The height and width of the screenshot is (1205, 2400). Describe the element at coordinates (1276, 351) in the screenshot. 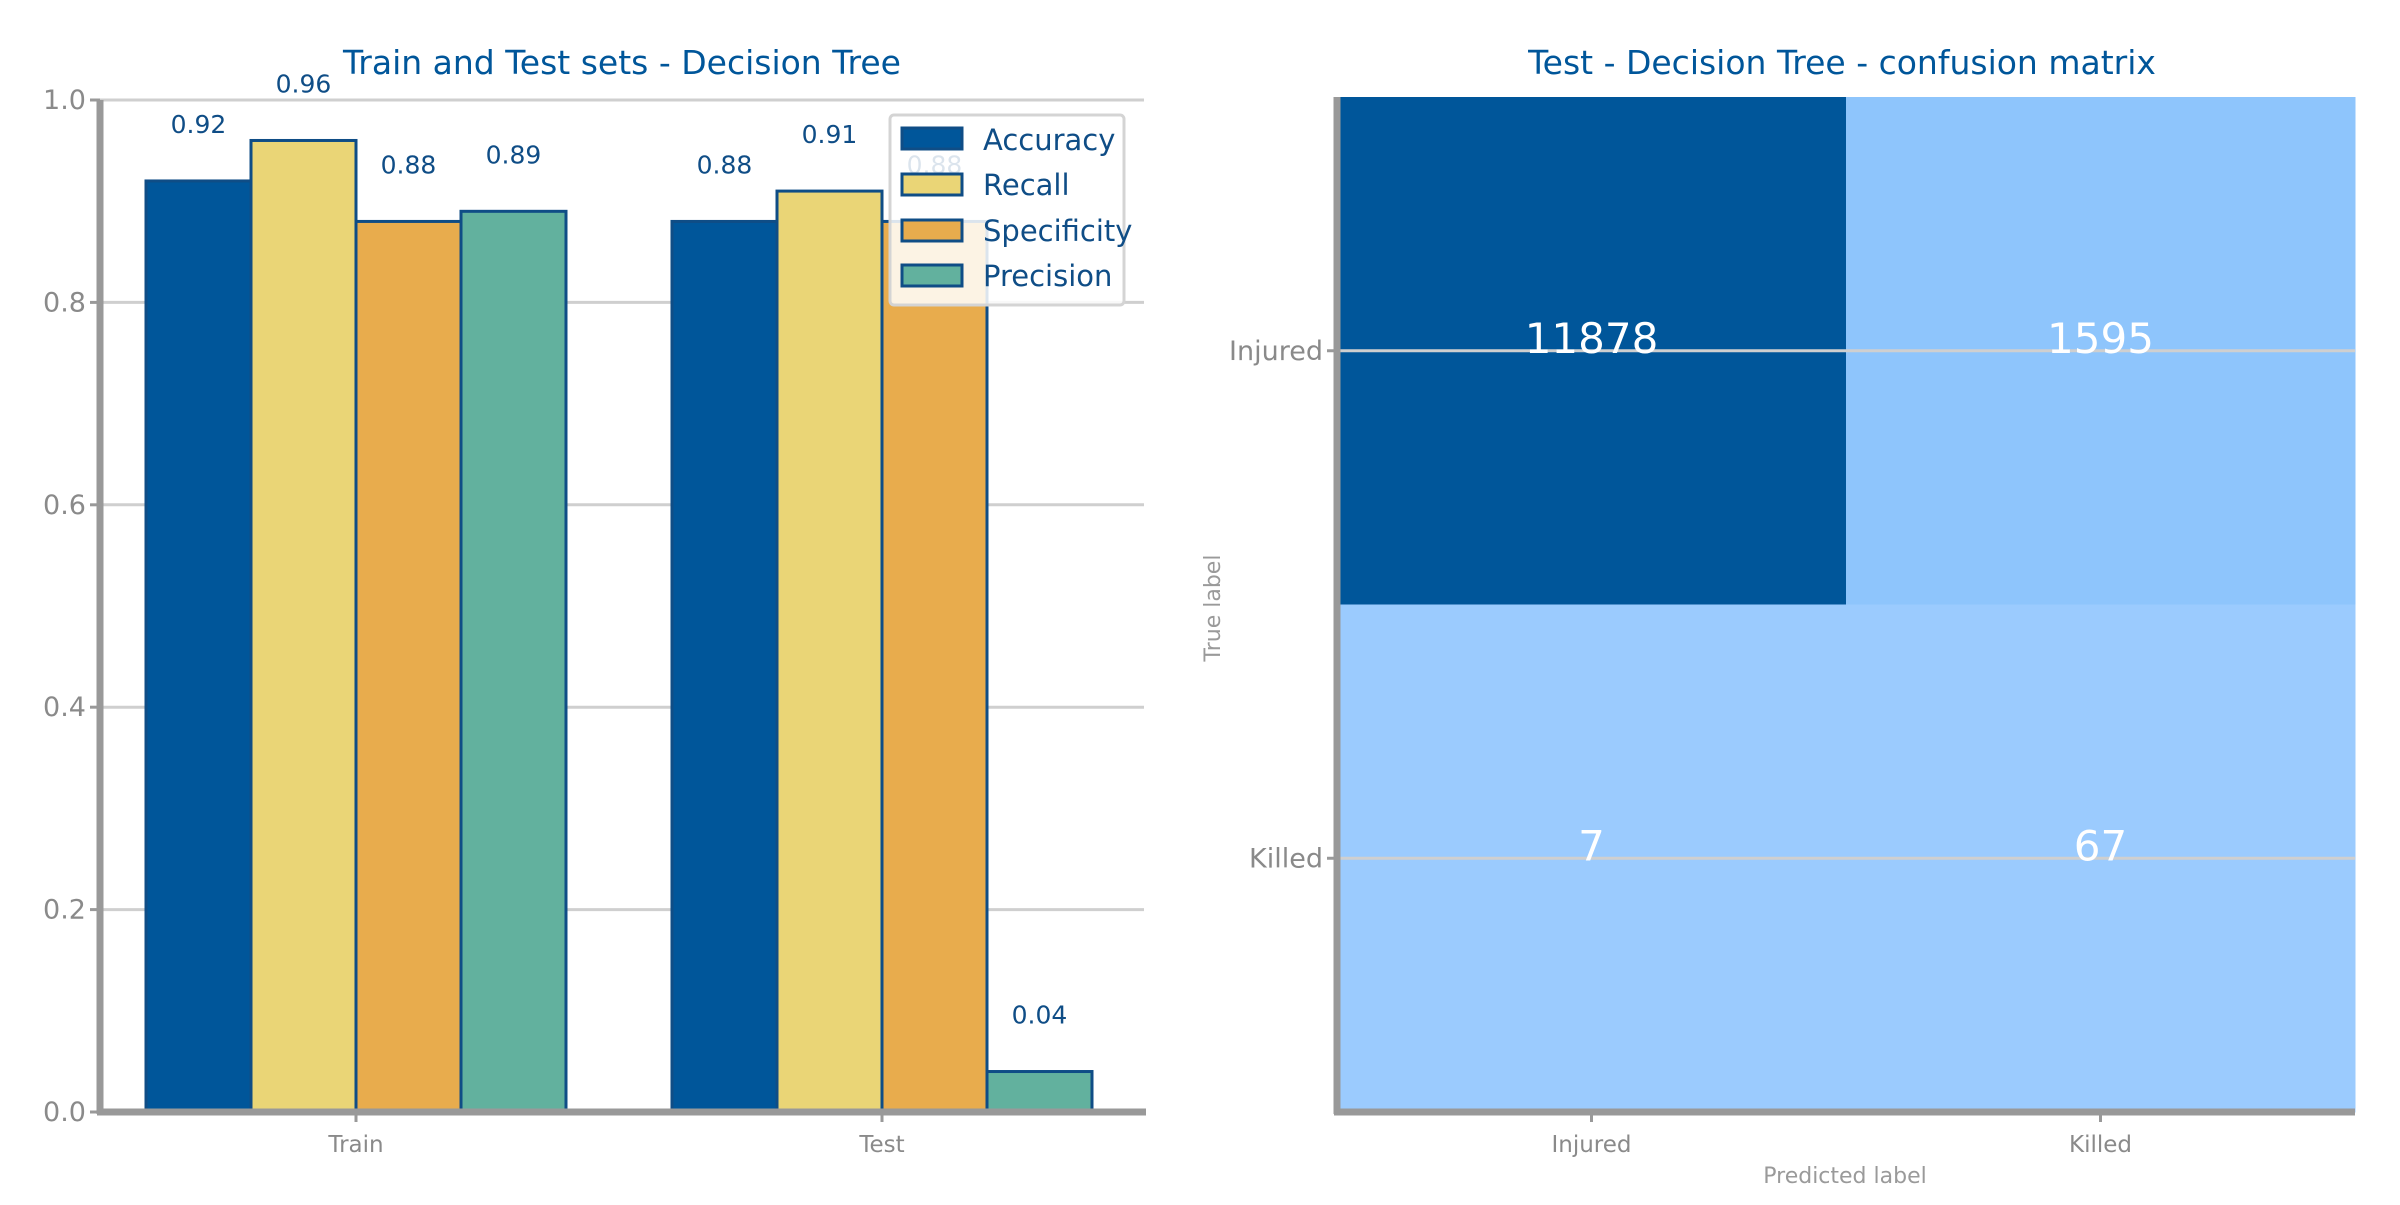

I see `cm-y-tick-label: Injured` at that location.